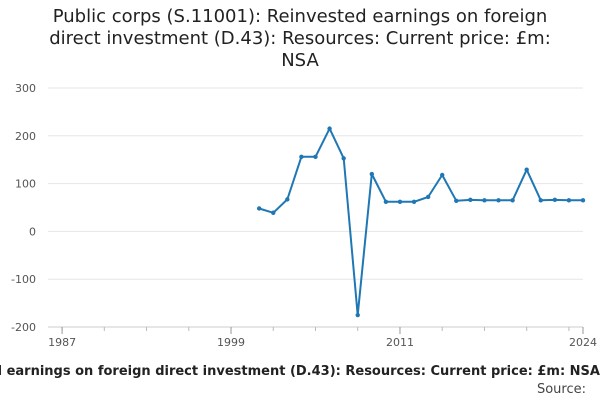 Image resolution: width=600 pixels, height=400 pixels. What do you see at coordinates (62, 342) in the screenshot?
I see `x-tick-label: 1987` at bounding box center [62, 342].